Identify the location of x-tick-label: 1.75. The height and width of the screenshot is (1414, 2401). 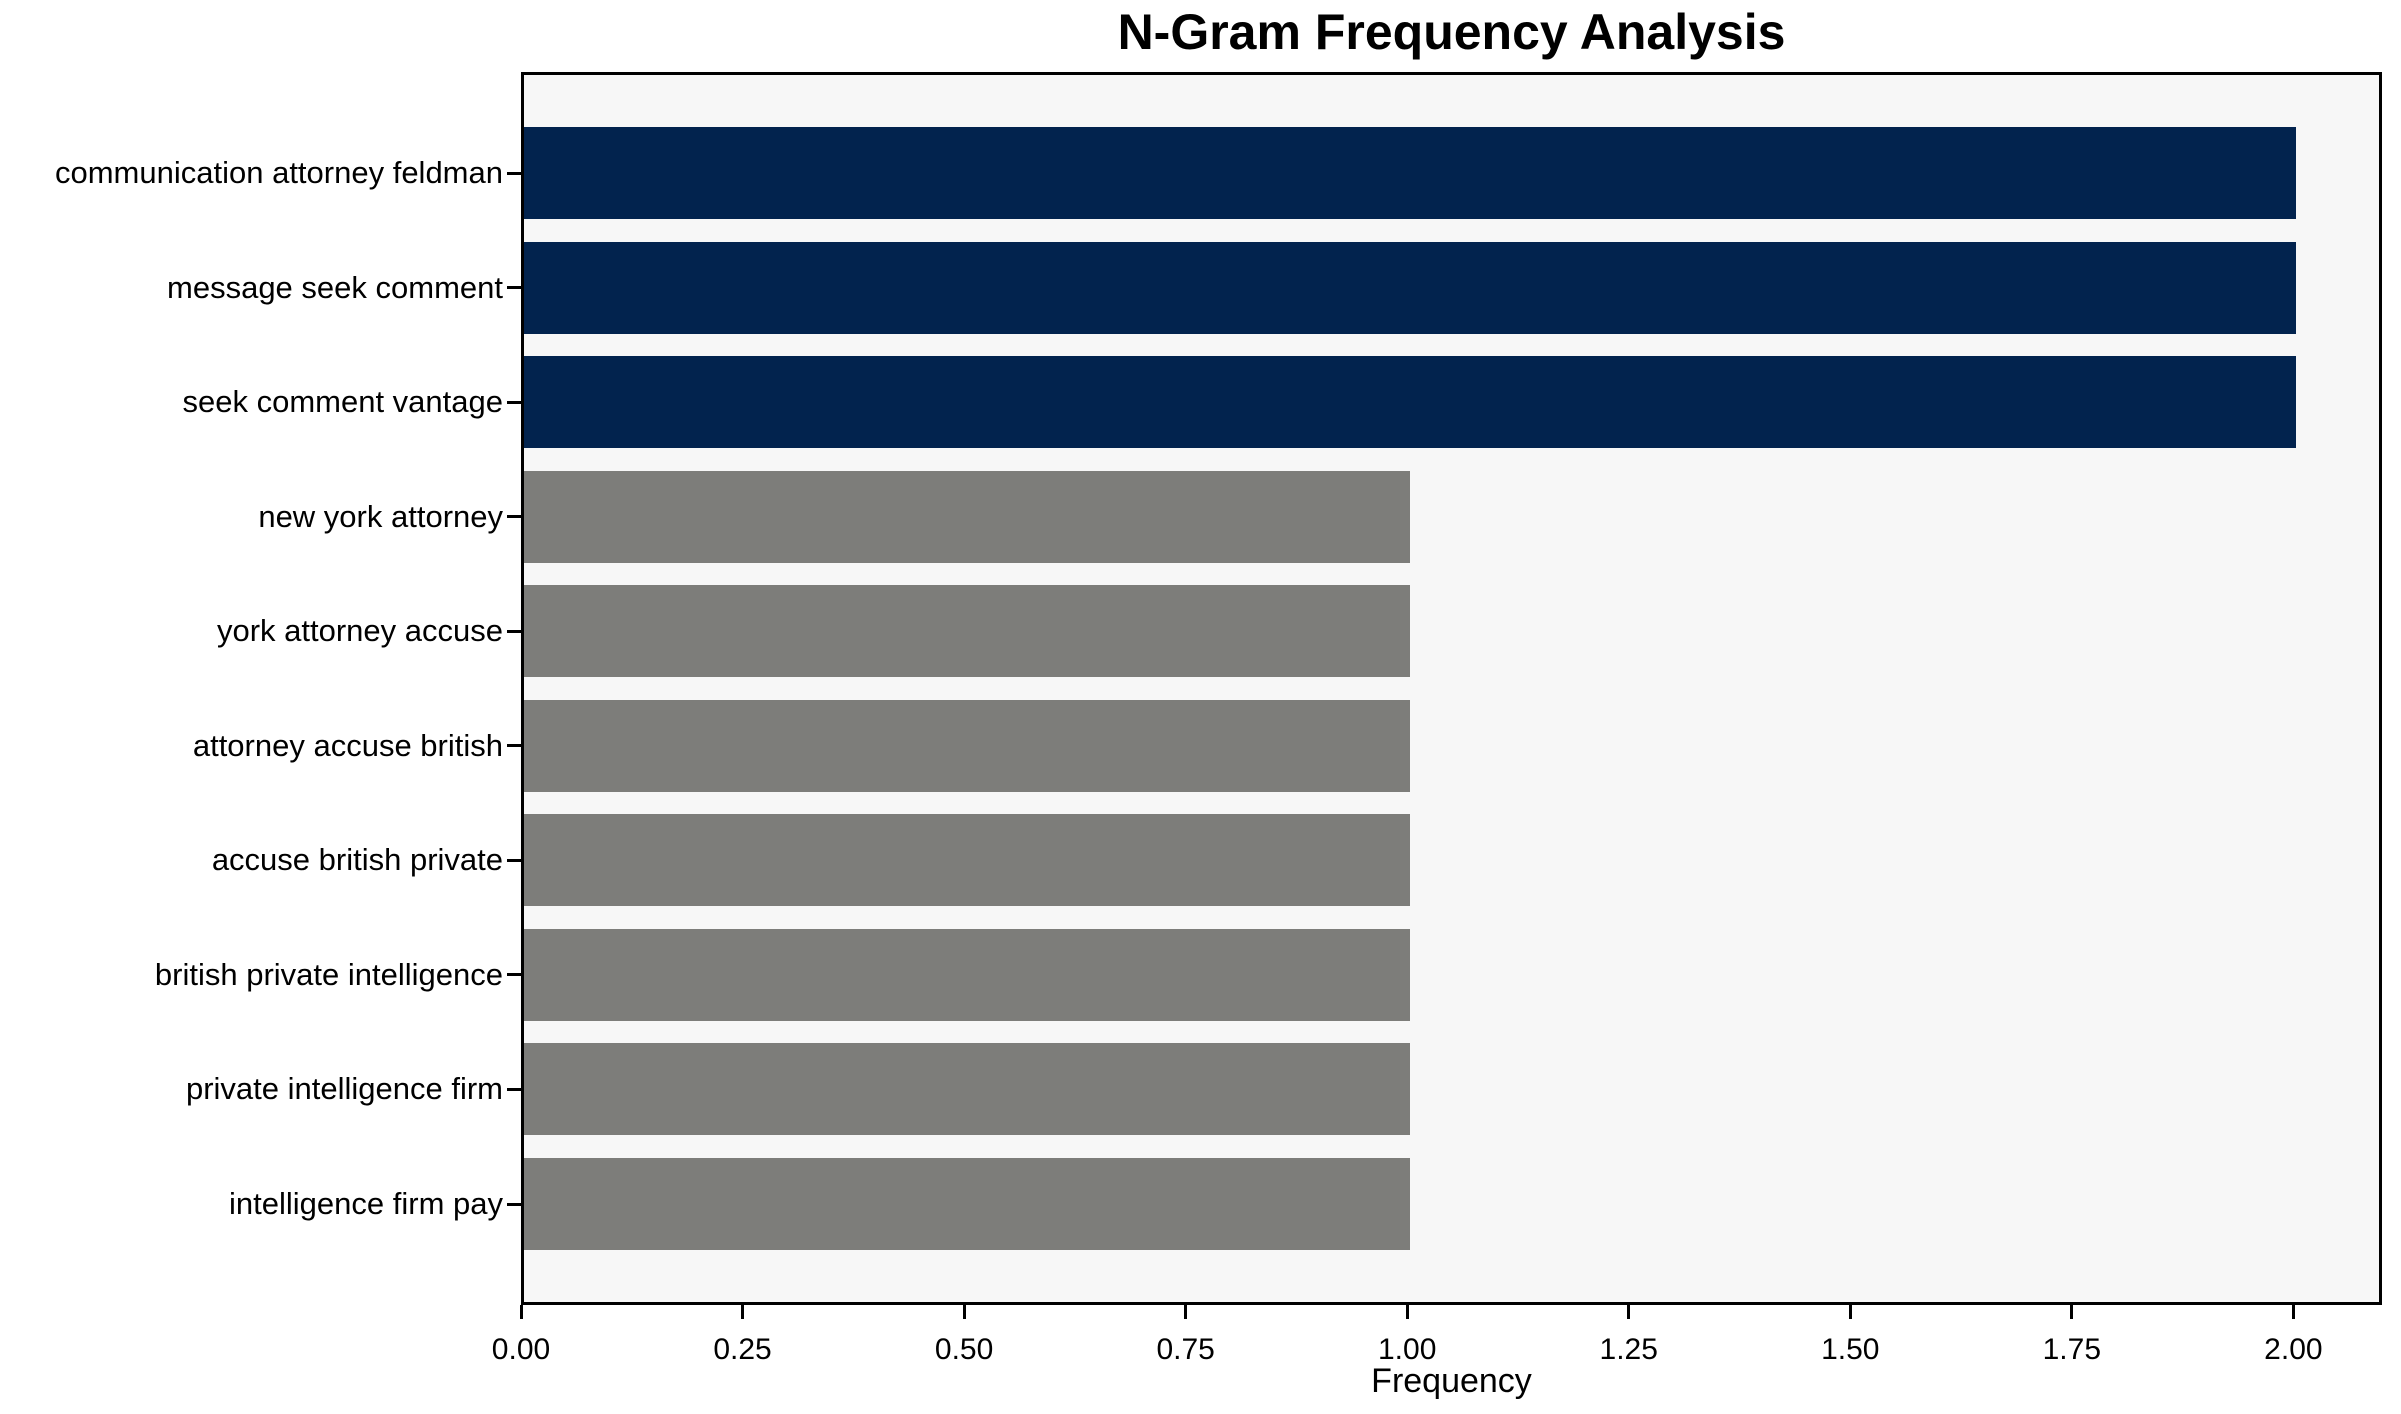
(2072, 1349).